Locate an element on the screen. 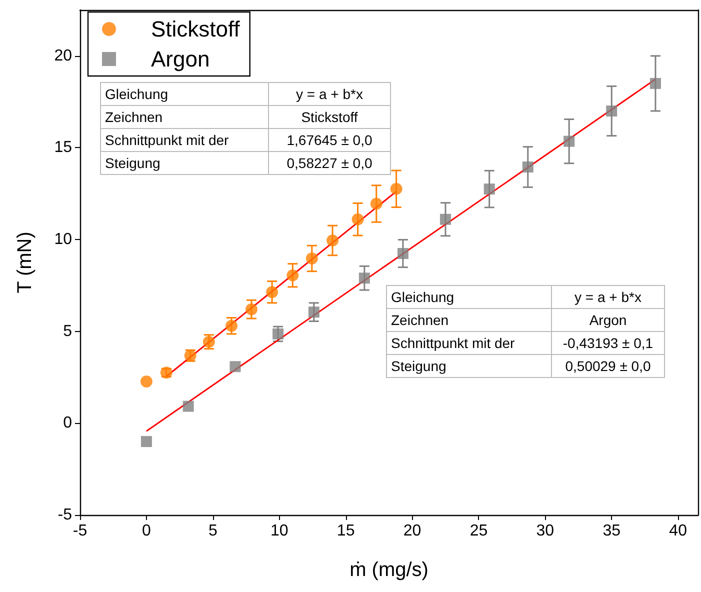 The image size is (701, 592). annotation: 0,50029 ± 0,0 is located at coordinates (608, 366).